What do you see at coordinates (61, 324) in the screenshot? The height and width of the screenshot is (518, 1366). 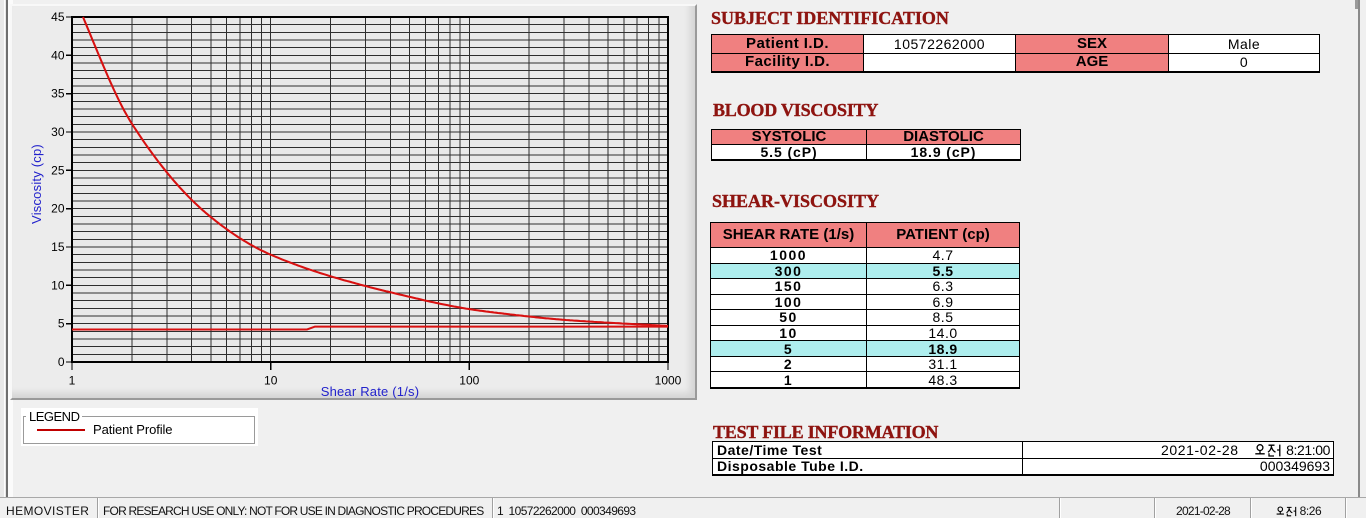 I see `svg-text: 5` at bounding box center [61, 324].